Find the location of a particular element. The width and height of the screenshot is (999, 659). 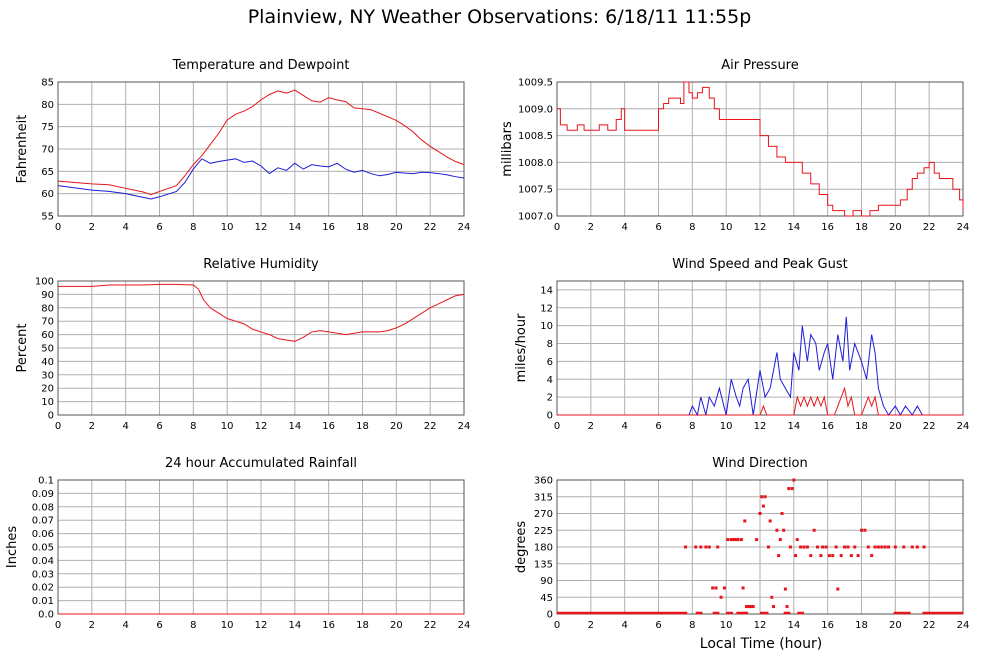

pressure-ytick-label: 1008.5 is located at coordinates (535, 136).